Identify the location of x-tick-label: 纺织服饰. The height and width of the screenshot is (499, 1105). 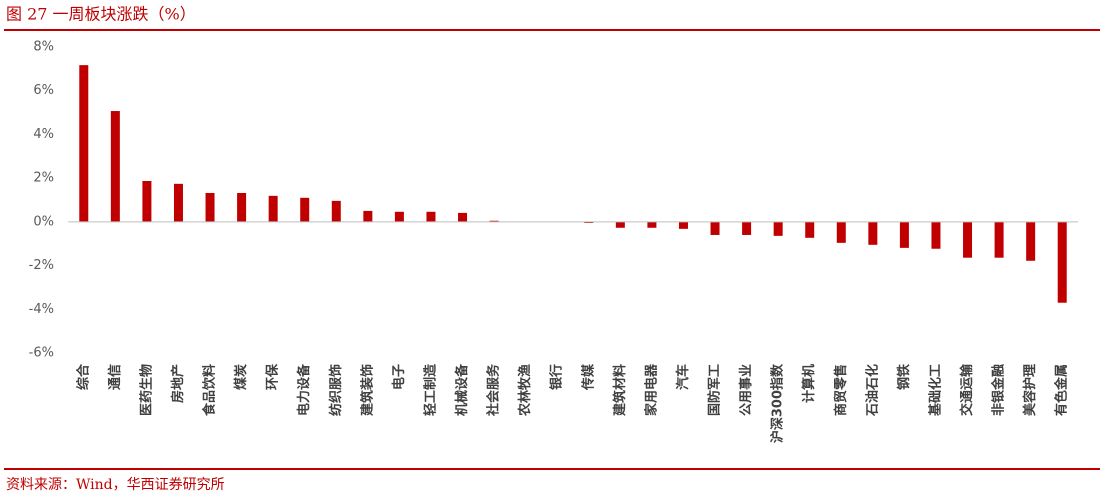
(336, 390).